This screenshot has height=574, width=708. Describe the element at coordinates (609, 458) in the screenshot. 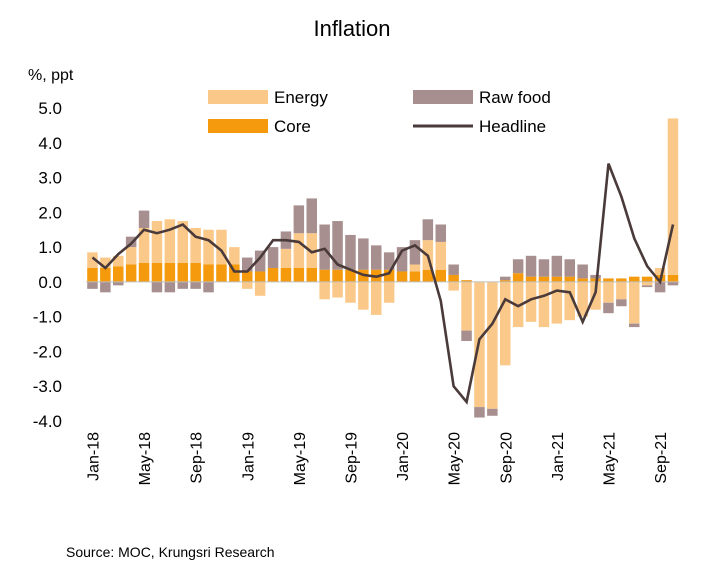

I see `x-tick-label: May-21` at that location.